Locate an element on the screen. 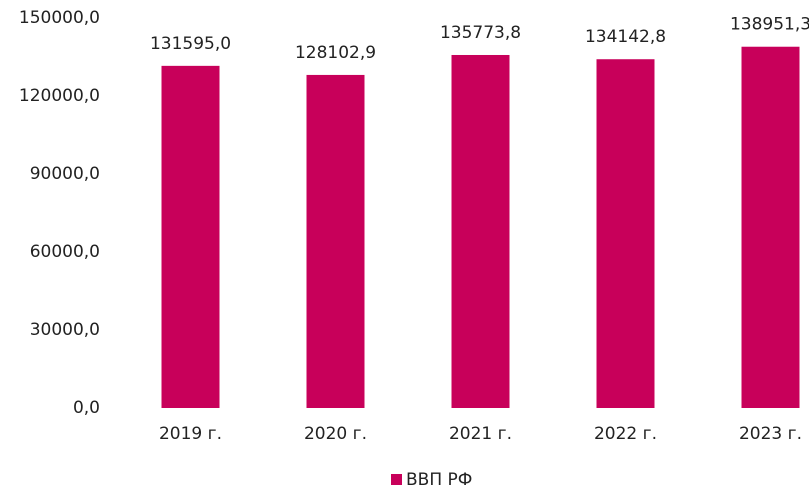 This screenshot has height=490, width=809. x-tick-label: 2023 г. is located at coordinates (770, 434).